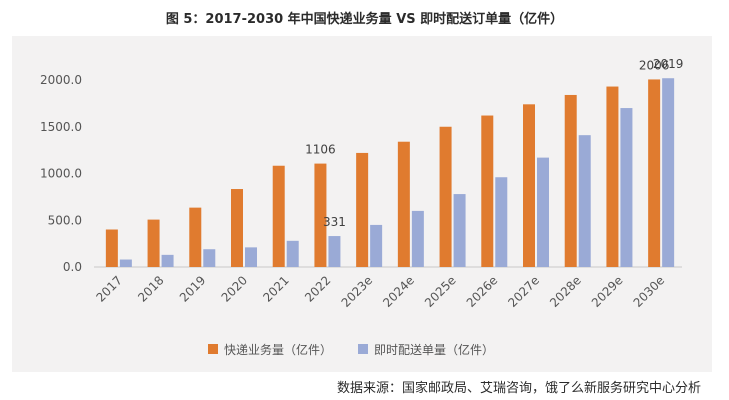 This screenshot has width=729, height=400. I want to click on y-tick-label: 1000.0, so click(61, 174).